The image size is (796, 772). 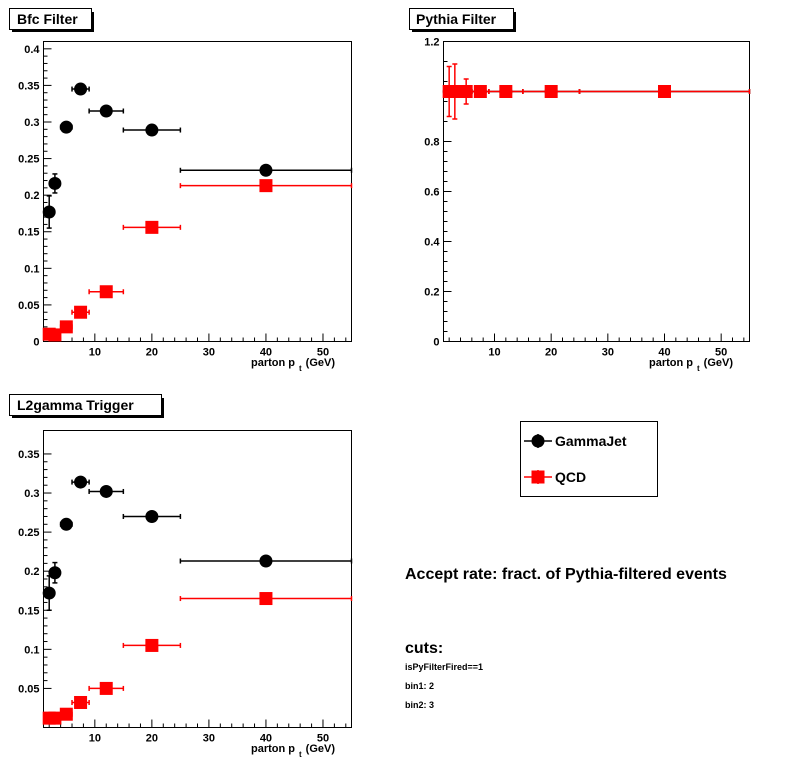 What do you see at coordinates (431, 43) in the screenshot?
I see `y-tick-label: 1.2` at bounding box center [431, 43].